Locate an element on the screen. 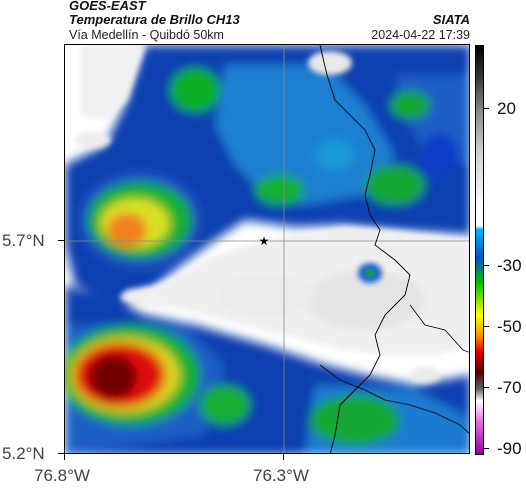 The width and height of the screenshot is (526, 491). satellite-title: GOES-EAST is located at coordinates (107, 6).